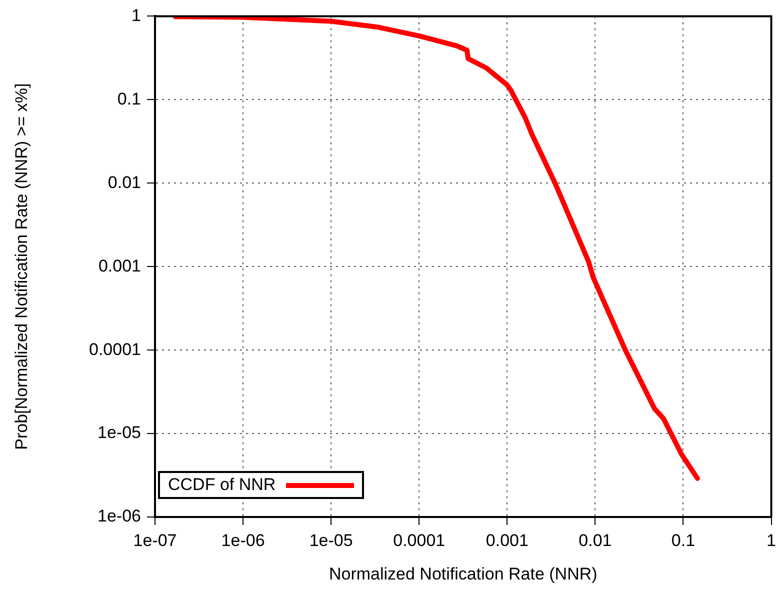  Describe the element at coordinates (595, 540) in the screenshot. I see `x-tick-label: 0.01` at that location.